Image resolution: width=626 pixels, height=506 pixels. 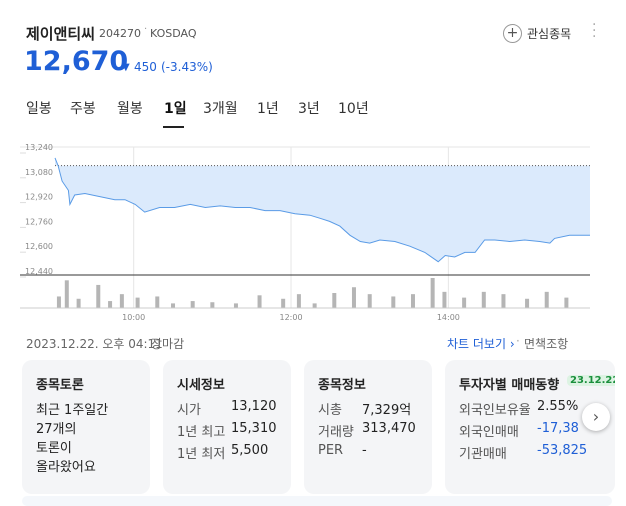 I want to click on row-label: 시총, so click(x=330, y=410).